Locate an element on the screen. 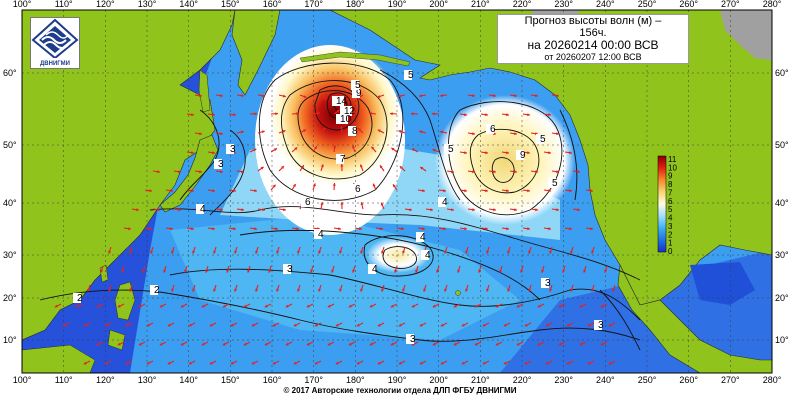 This screenshot has width=800, height=400. ocean-mid is located at coordinates (345, 277).